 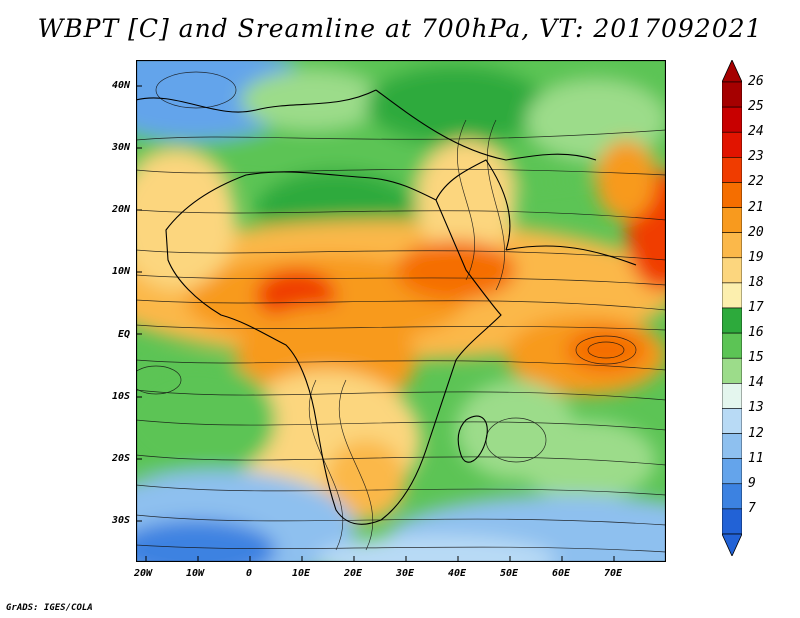 What do you see at coordinates (195, 573) in the screenshot?
I see `lon-label-10w: 10W` at bounding box center [195, 573].